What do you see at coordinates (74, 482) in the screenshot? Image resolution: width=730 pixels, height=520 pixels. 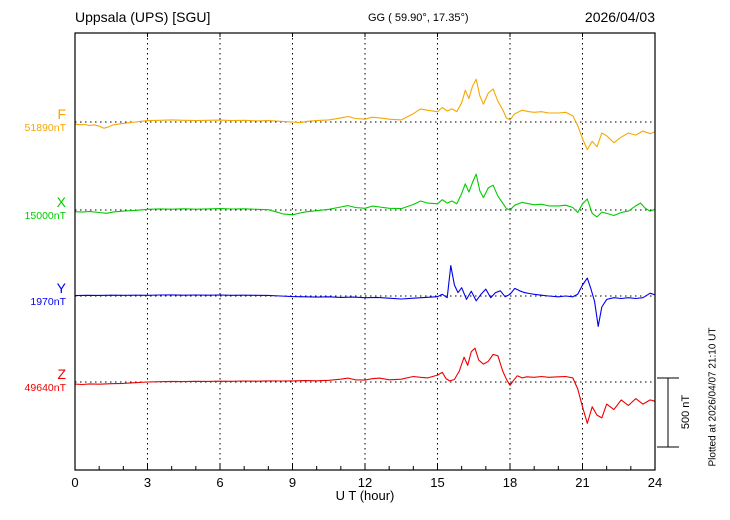 I see `x-tick-label: 0` at bounding box center [74, 482].